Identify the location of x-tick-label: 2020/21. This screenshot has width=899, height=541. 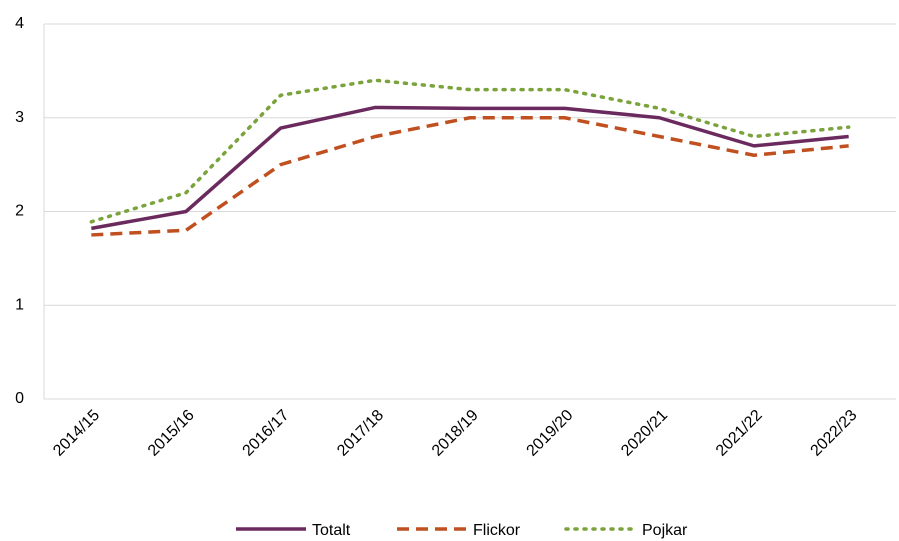
(644, 433).